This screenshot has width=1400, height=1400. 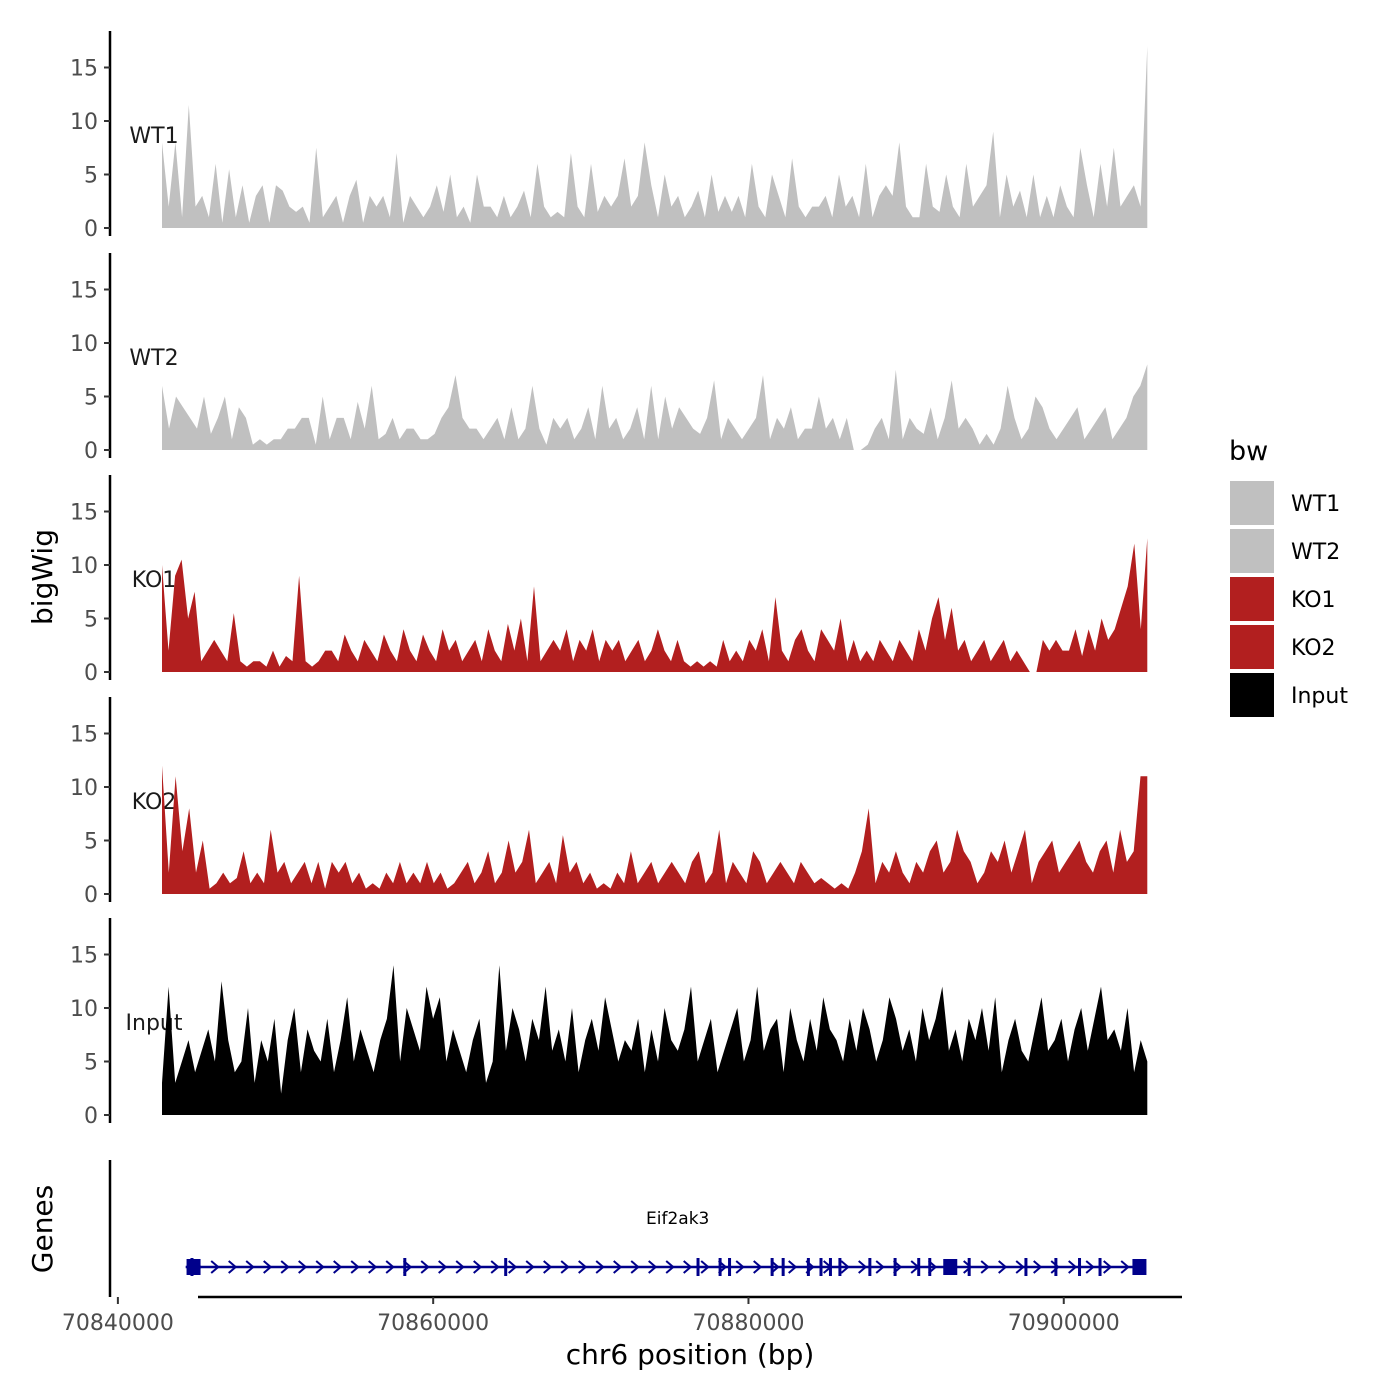 What do you see at coordinates (1284, 503) in the screenshot?
I see `legend-entry: WT1` at bounding box center [1284, 503].